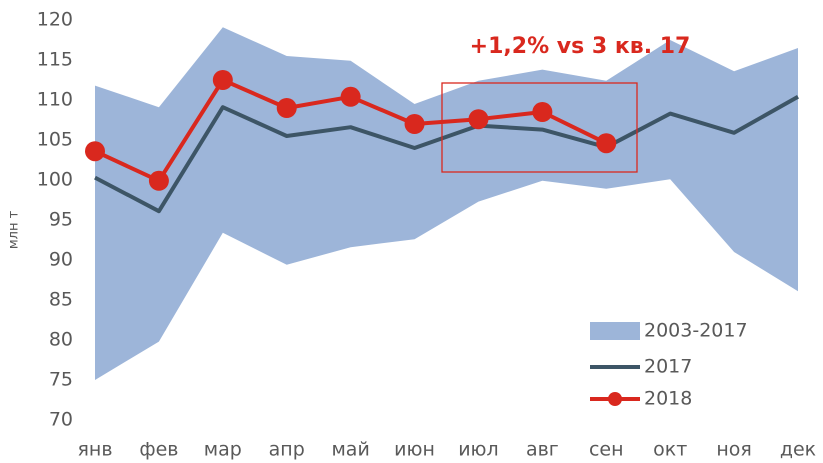  What do you see at coordinates (580, 46) in the screenshot?
I see `annotation: +1,2% vs 3 кв. 17` at bounding box center [580, 46].